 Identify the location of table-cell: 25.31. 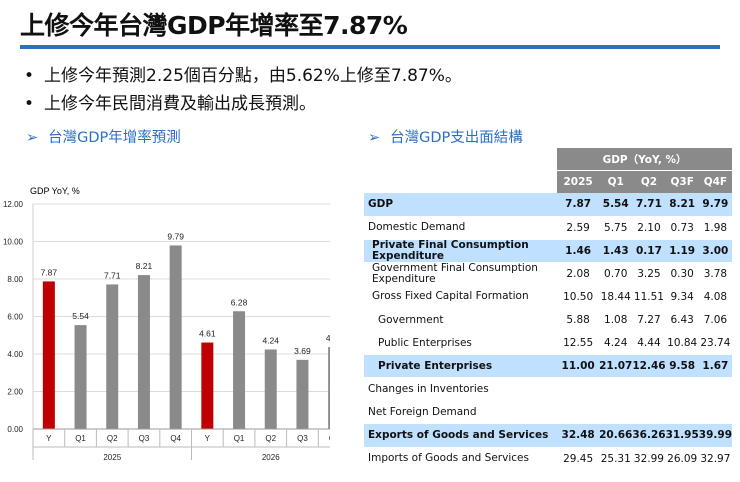
(616, 459).